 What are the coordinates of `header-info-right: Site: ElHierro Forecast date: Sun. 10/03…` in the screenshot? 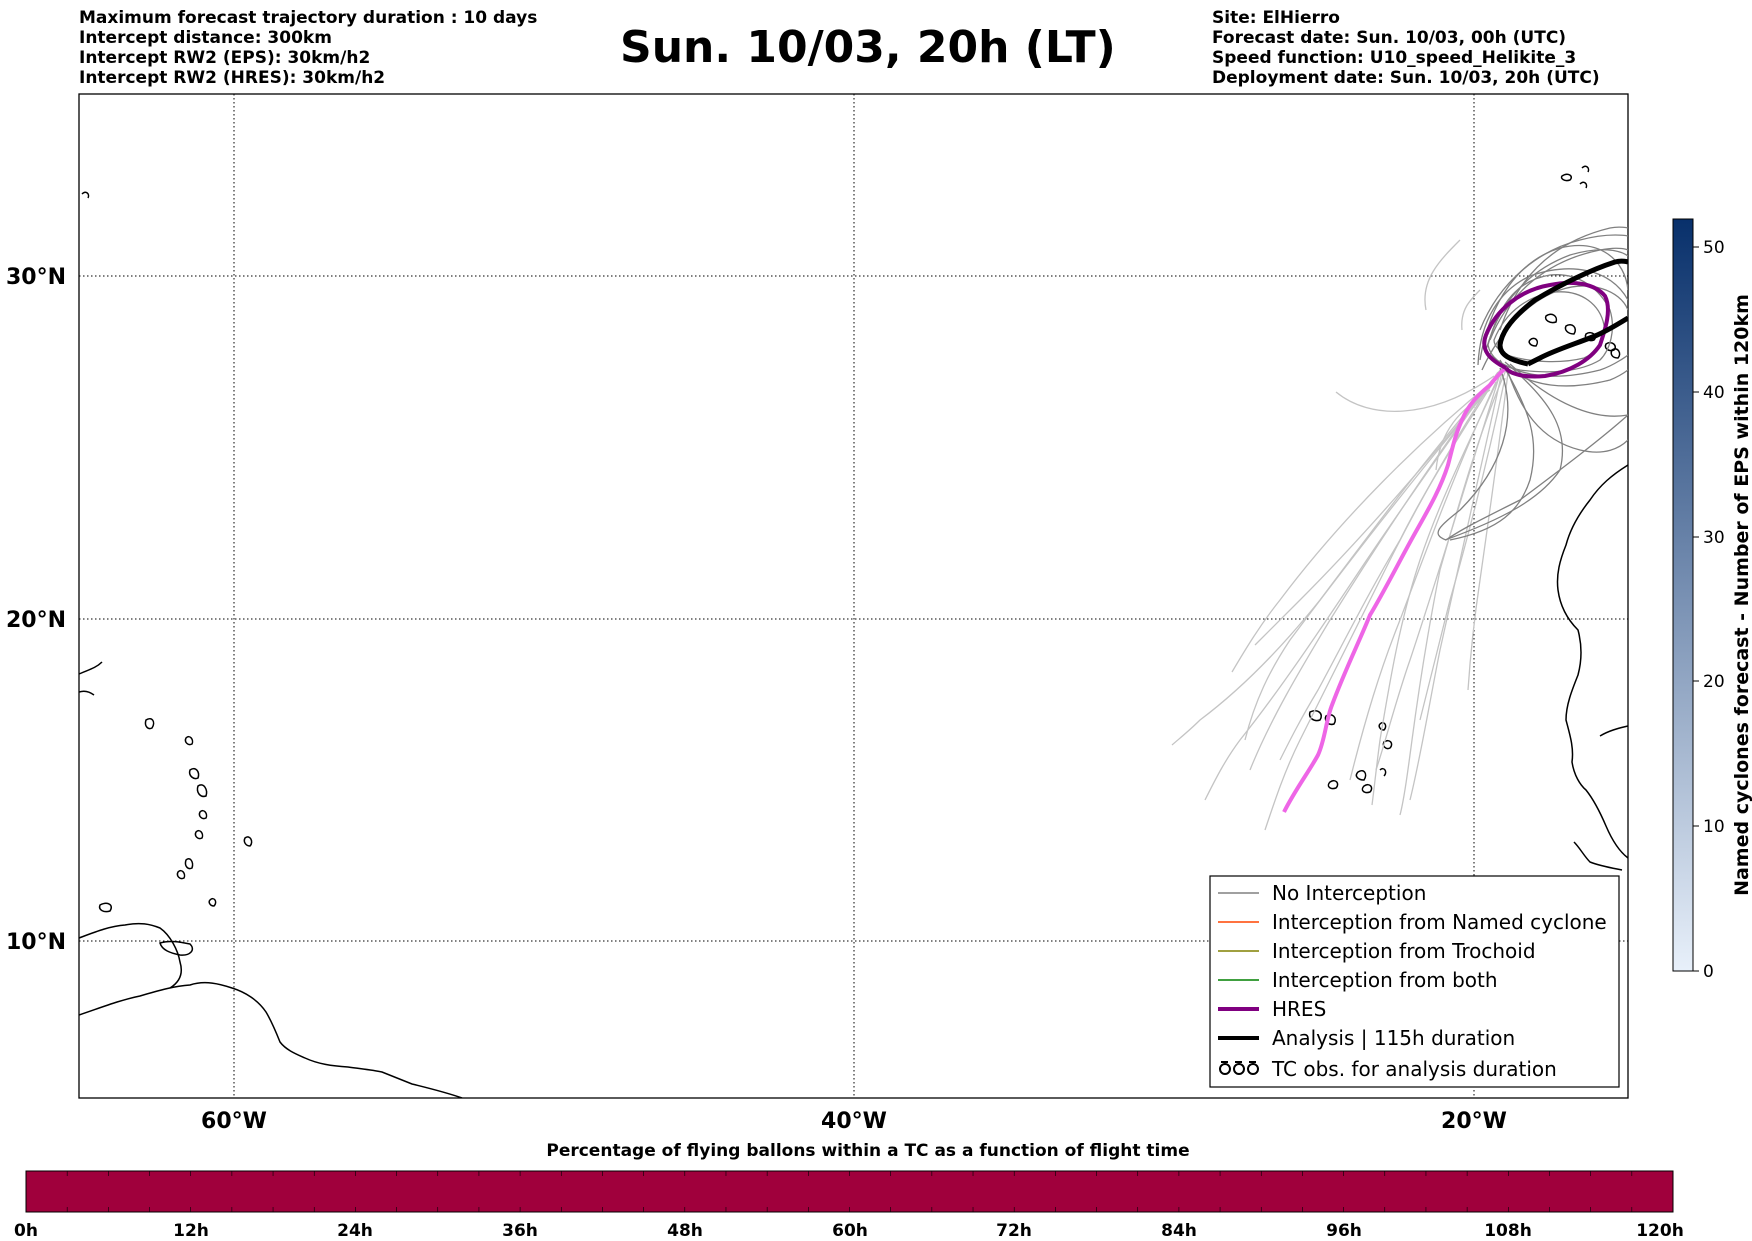 It's located at (1406, 48).